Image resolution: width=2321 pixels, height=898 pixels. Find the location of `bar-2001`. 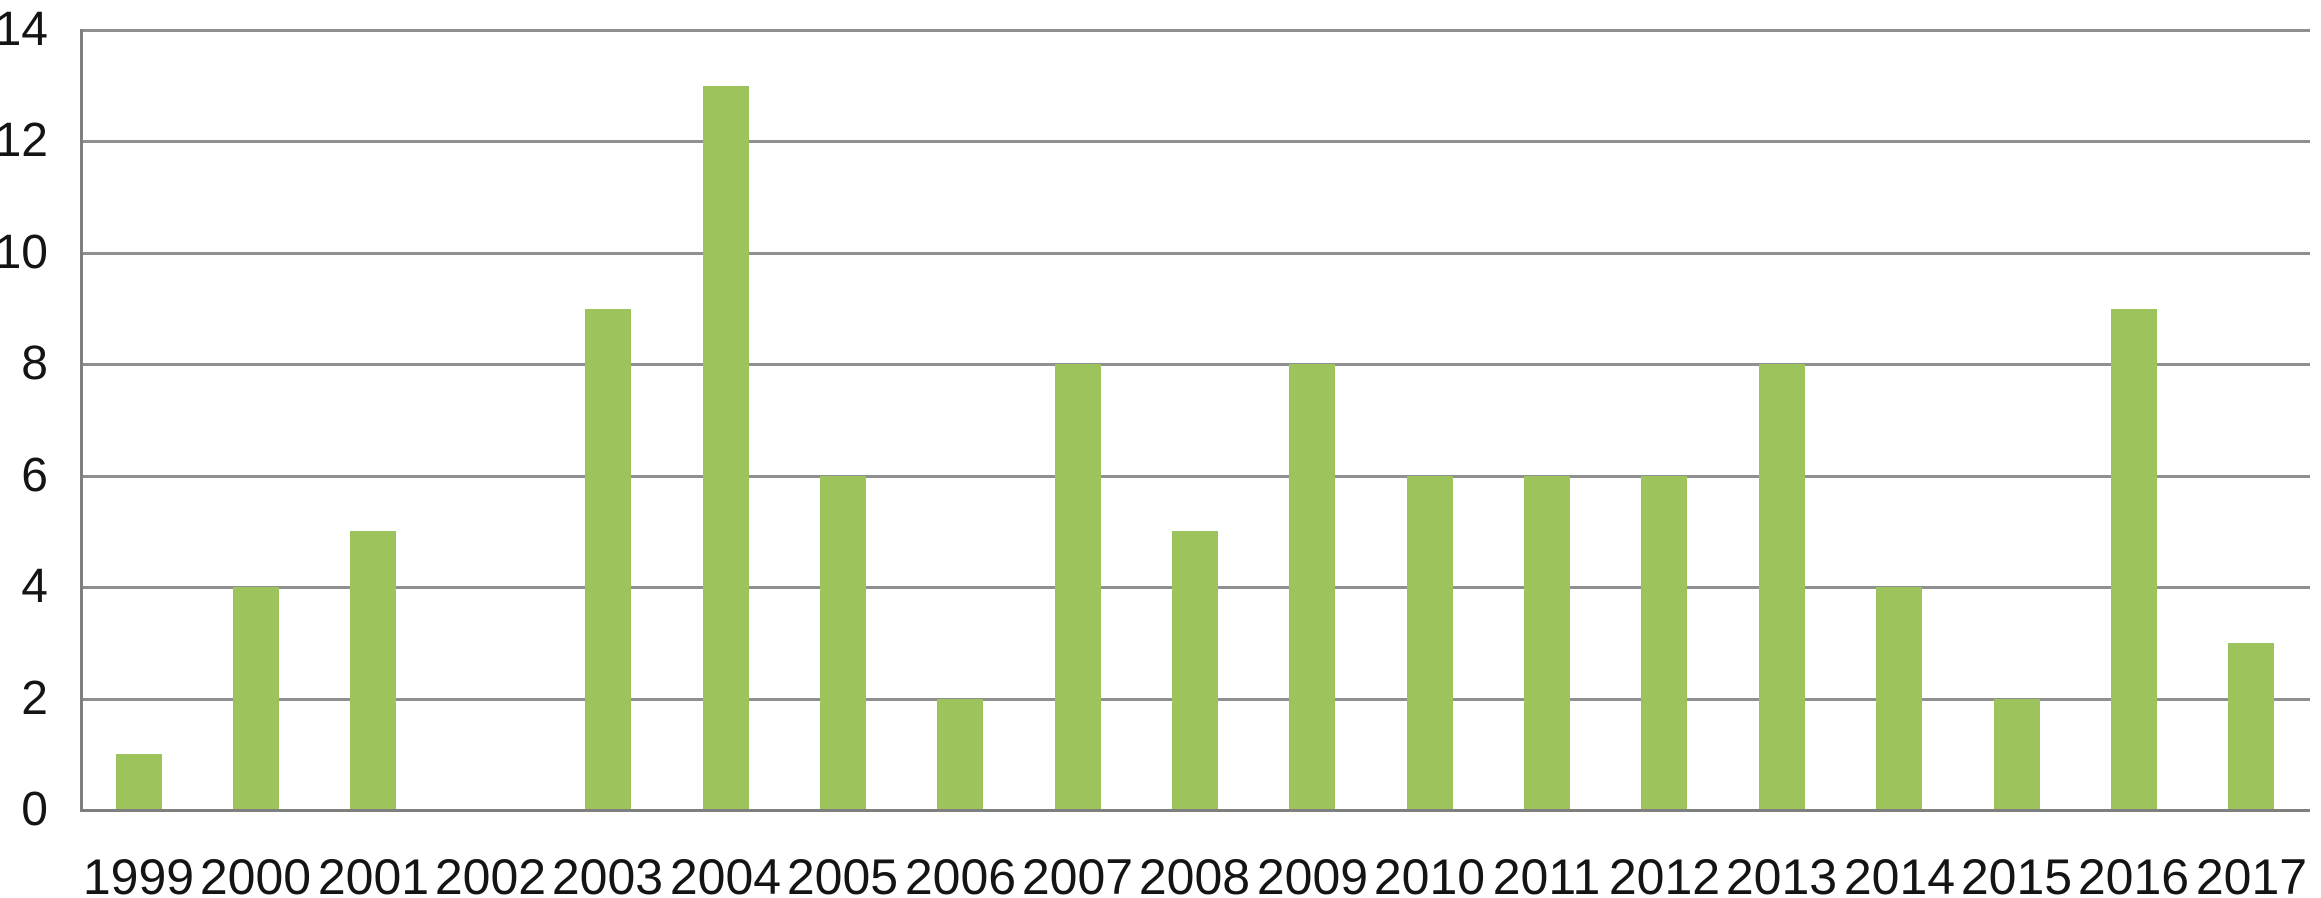

bar-2001 is located at coordinates (373, 670).